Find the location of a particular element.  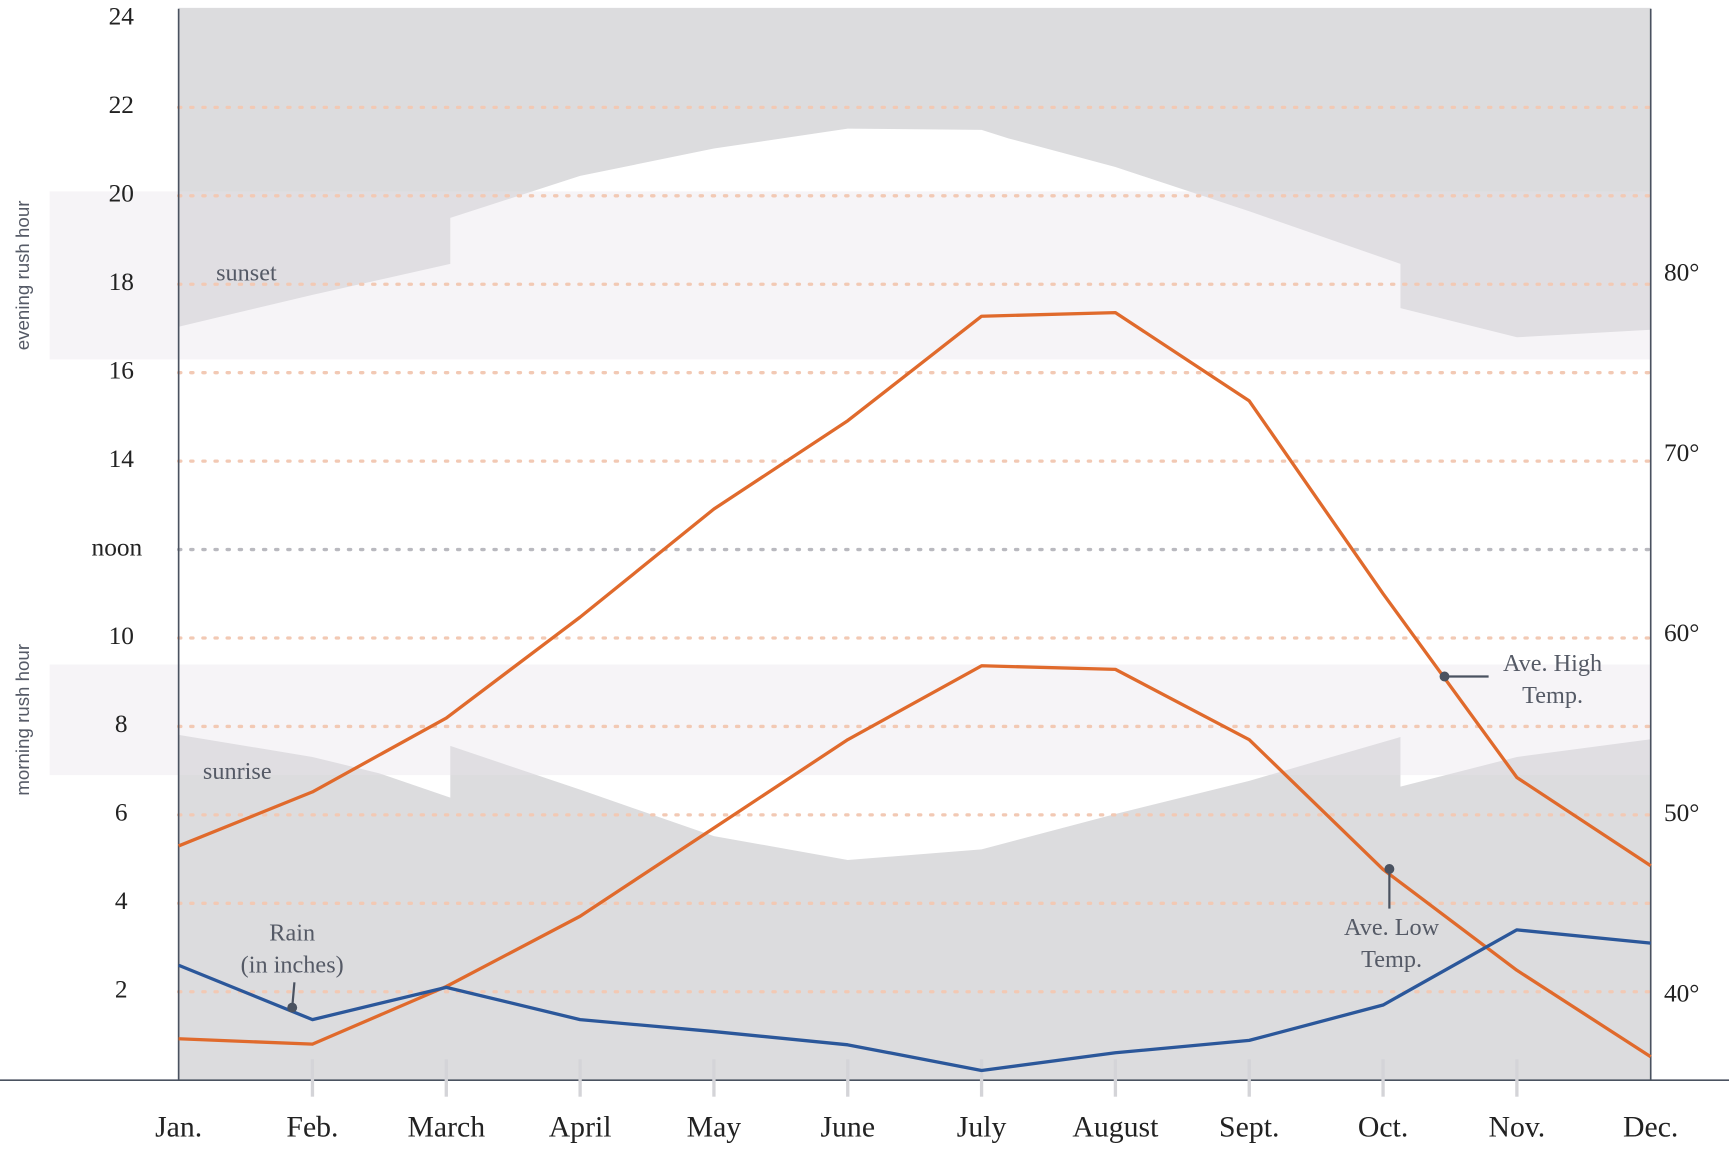

y-tick-label: 8 is located at coordinates (121, 724).